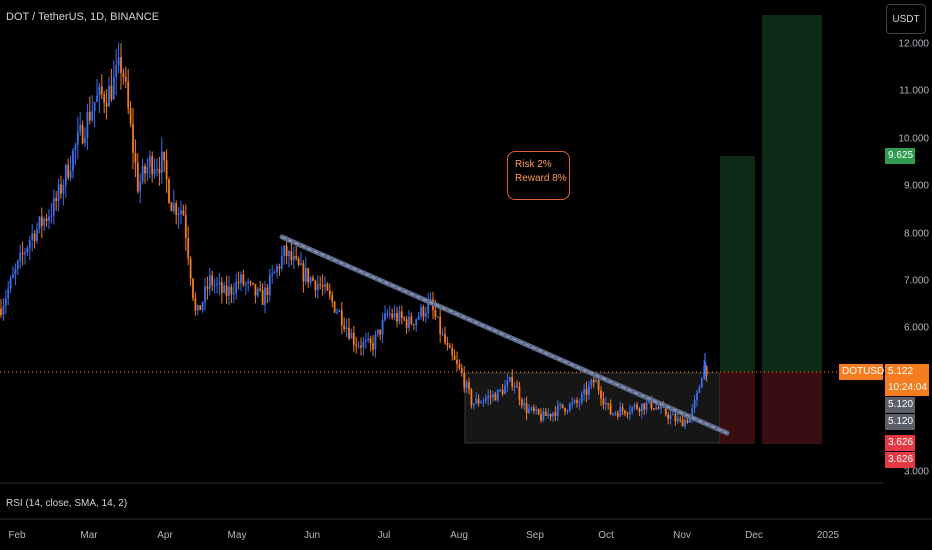  What do you see at coordinates (900, 460) in the screenshot?
I see `stop-price-badge-2: 3.626` at bounding box center [900, 460].